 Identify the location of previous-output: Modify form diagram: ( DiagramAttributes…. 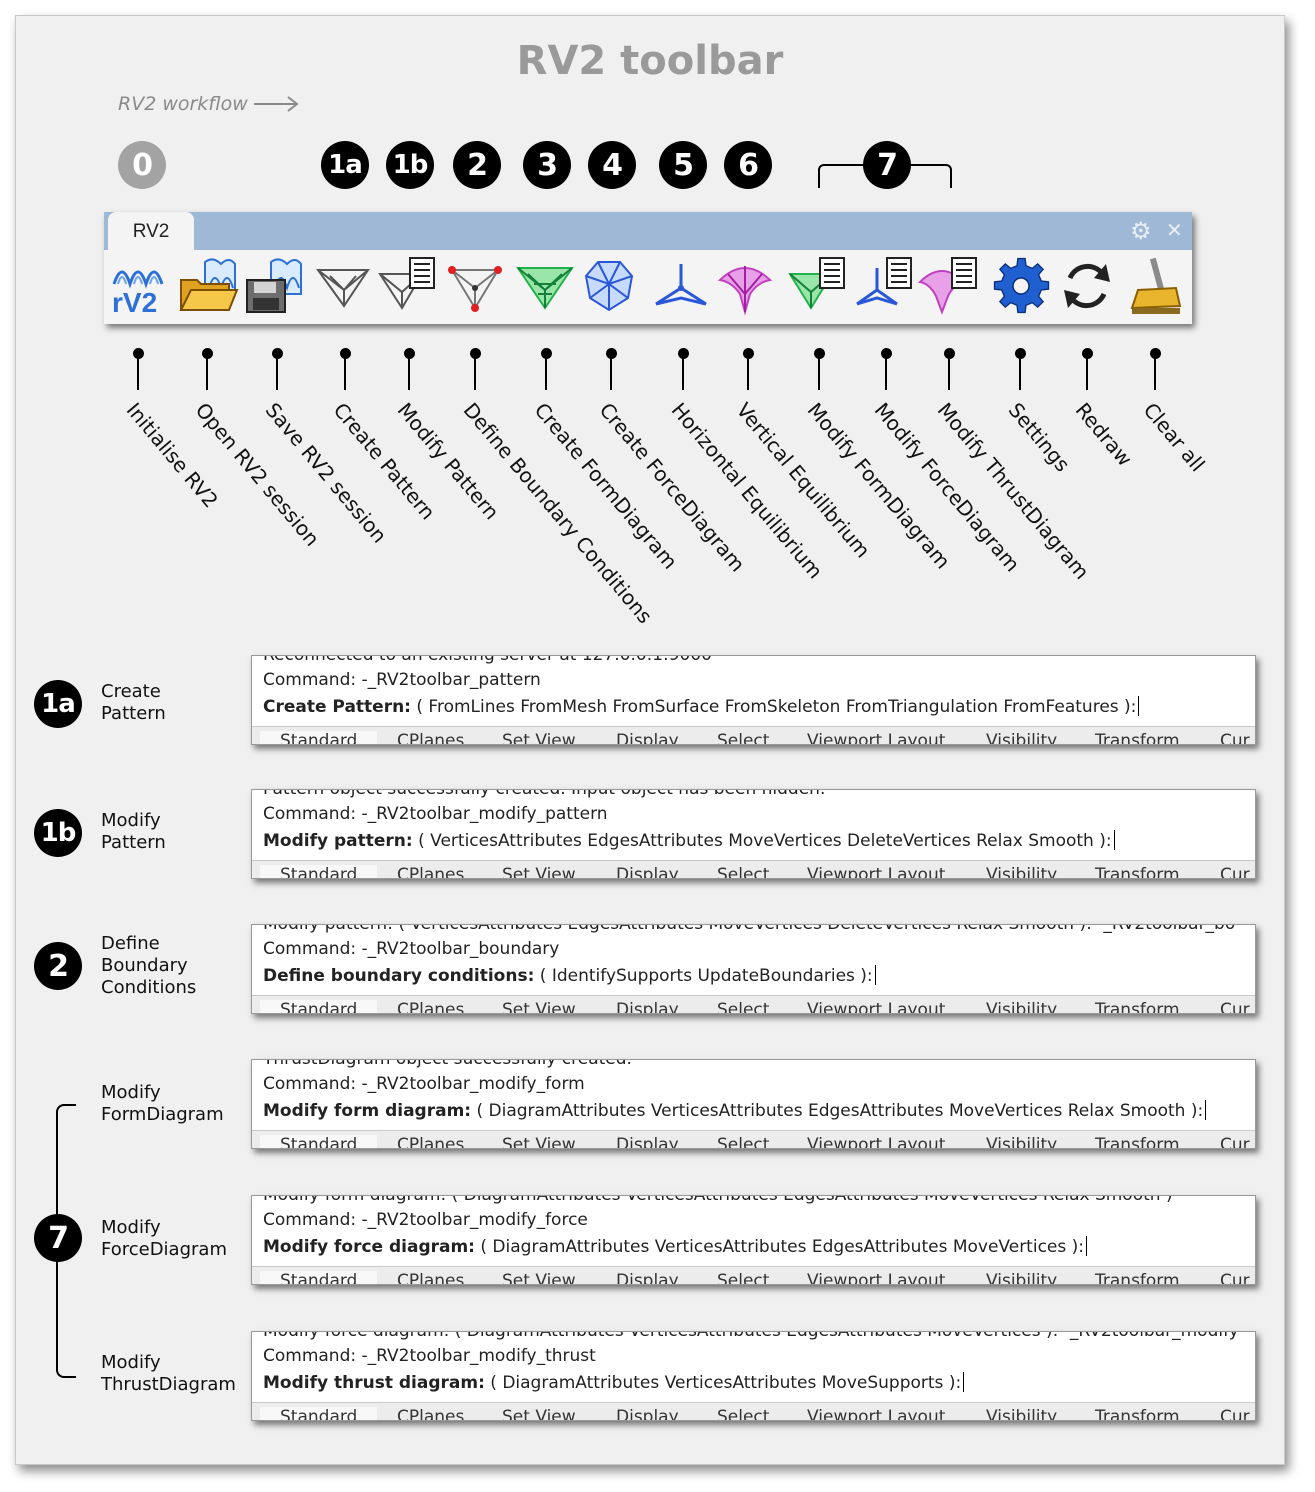
(718, 1200).